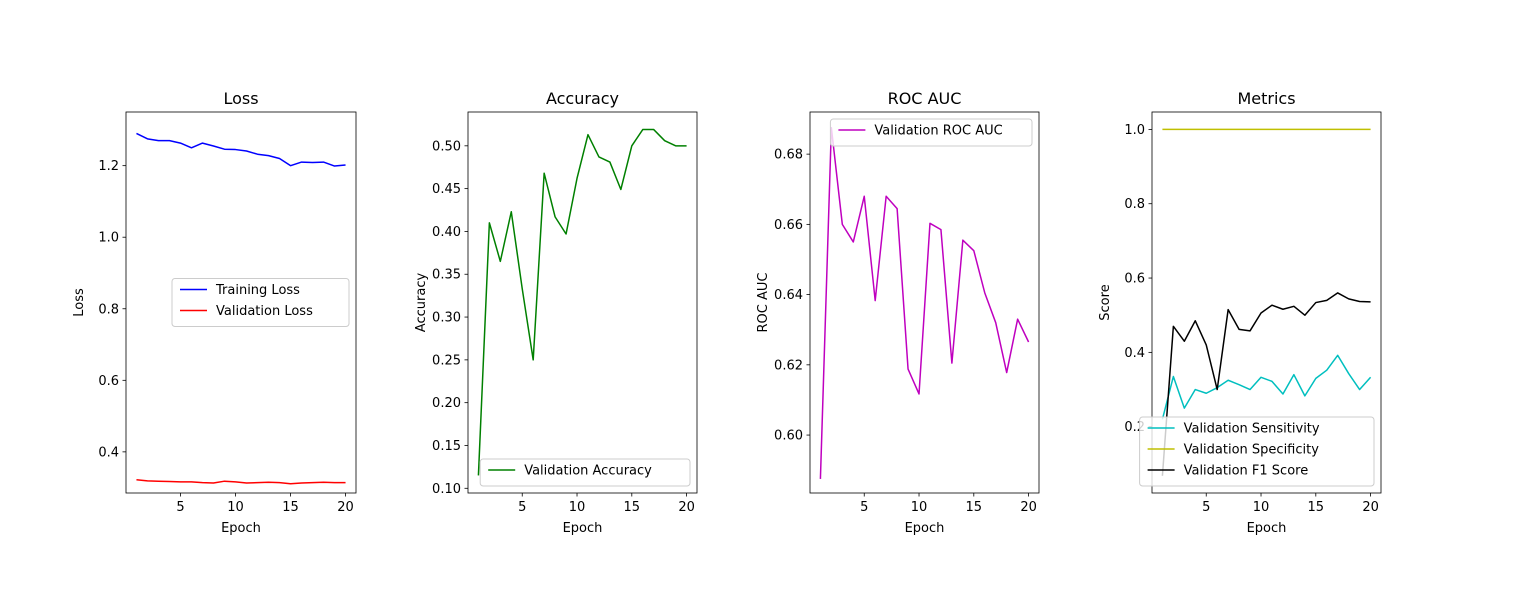 The height and width of the screenshot is (600, 1539). What do you see at coordinates (788, 295) in the screenshot?
I see `y-tick-label: 0.64` at bounding box center [788, 295].